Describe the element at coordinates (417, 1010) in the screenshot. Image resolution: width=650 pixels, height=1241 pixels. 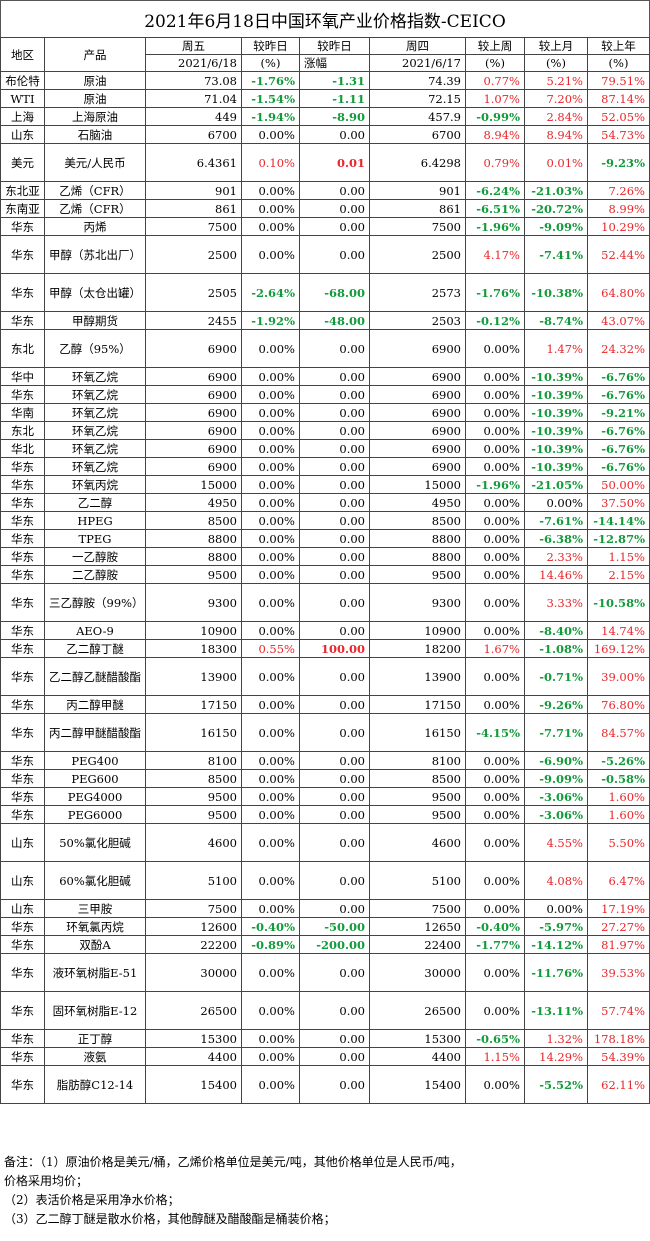
I see `thu-price-cell: 26500` at that location.